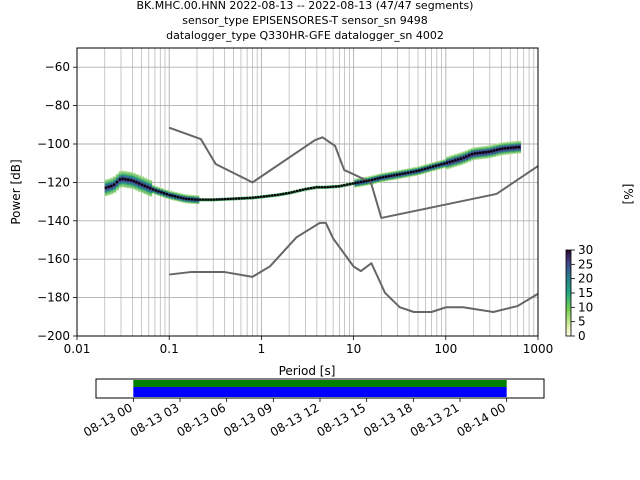 Image resolution: width=640 pixels, height=480 pixels. What do you see at coordinates (320, 383) in the screenshot?
I see `coverage-segment-green` at bounding box center [320, 383].